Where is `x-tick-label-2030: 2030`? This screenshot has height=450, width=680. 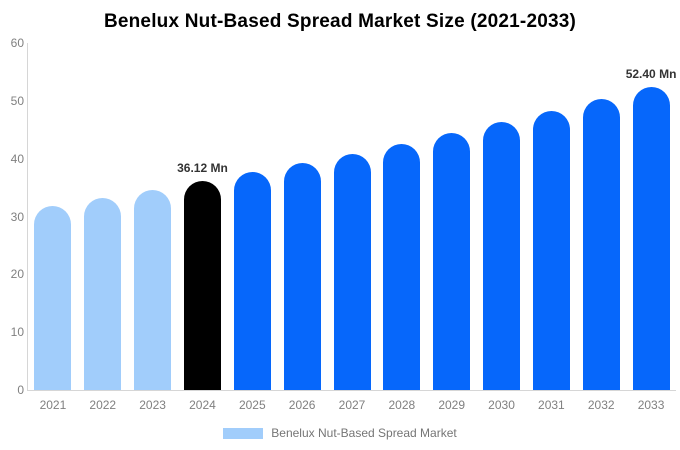
x-tick-label-2030: 2030 is located at coordinates (501, 405).